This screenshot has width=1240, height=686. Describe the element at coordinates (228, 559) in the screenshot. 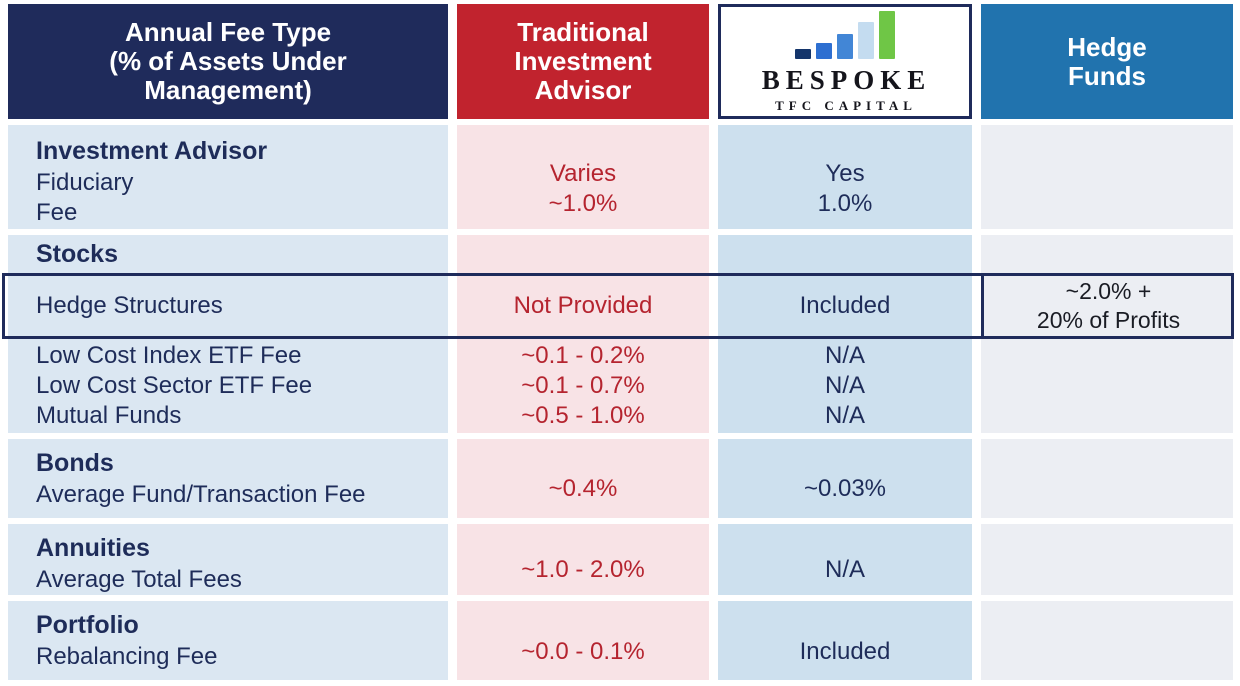

I see `row-label-cell: Annuities Average Total Fees` at that location.